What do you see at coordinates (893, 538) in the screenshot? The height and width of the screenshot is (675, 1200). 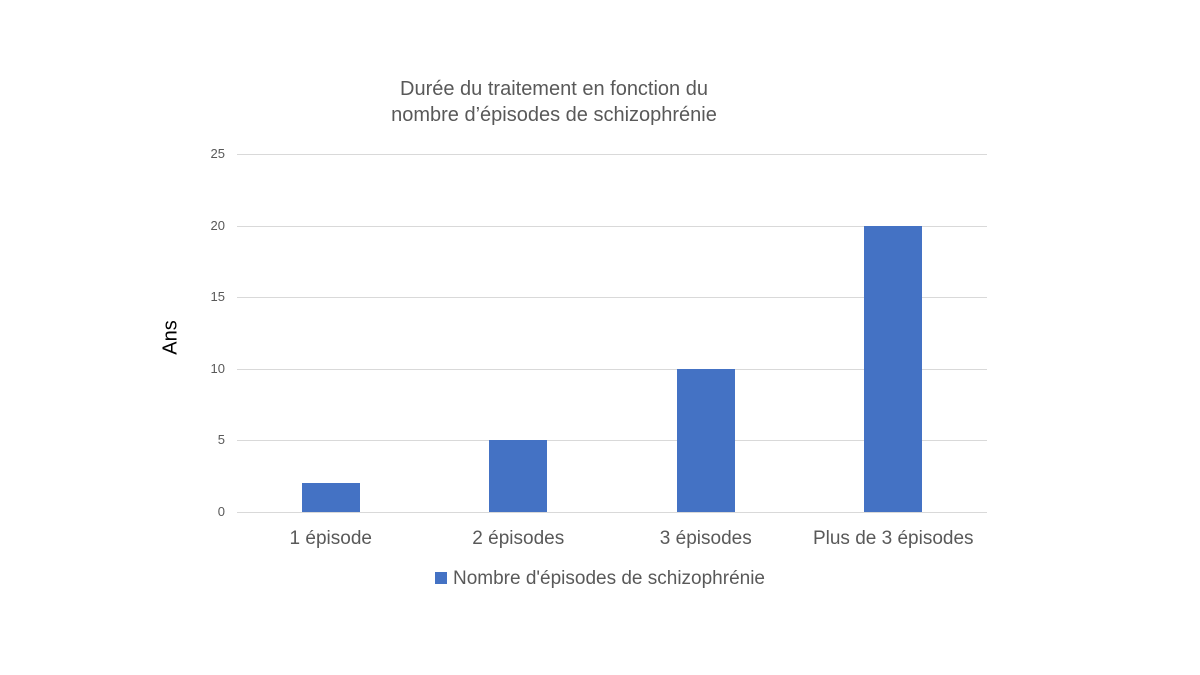 I see `x-tick-label: Plus de 3 épisodes` at bounding box center [893, 538].